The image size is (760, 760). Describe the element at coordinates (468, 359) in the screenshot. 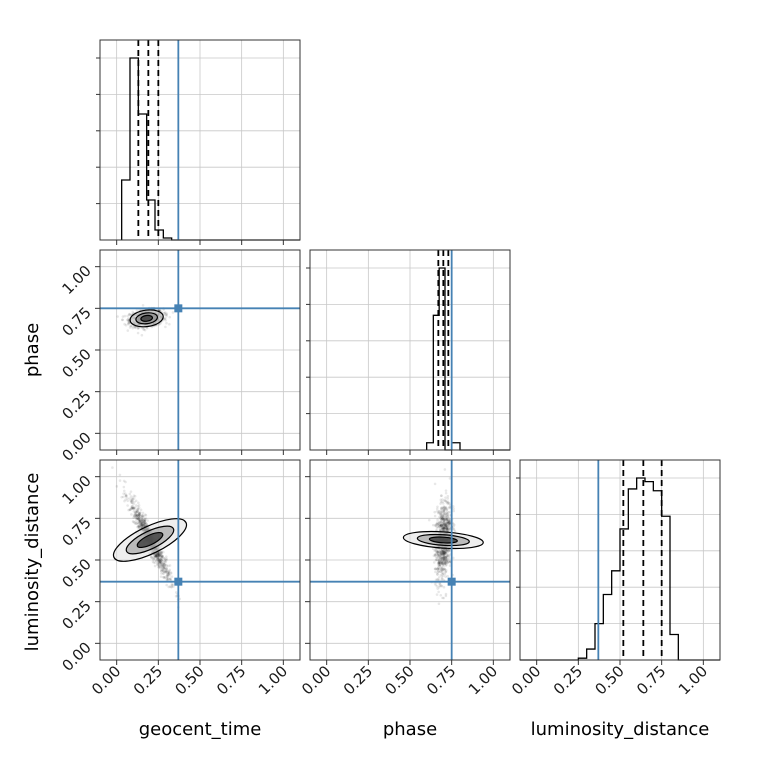

I see `histogram-step` at that location.